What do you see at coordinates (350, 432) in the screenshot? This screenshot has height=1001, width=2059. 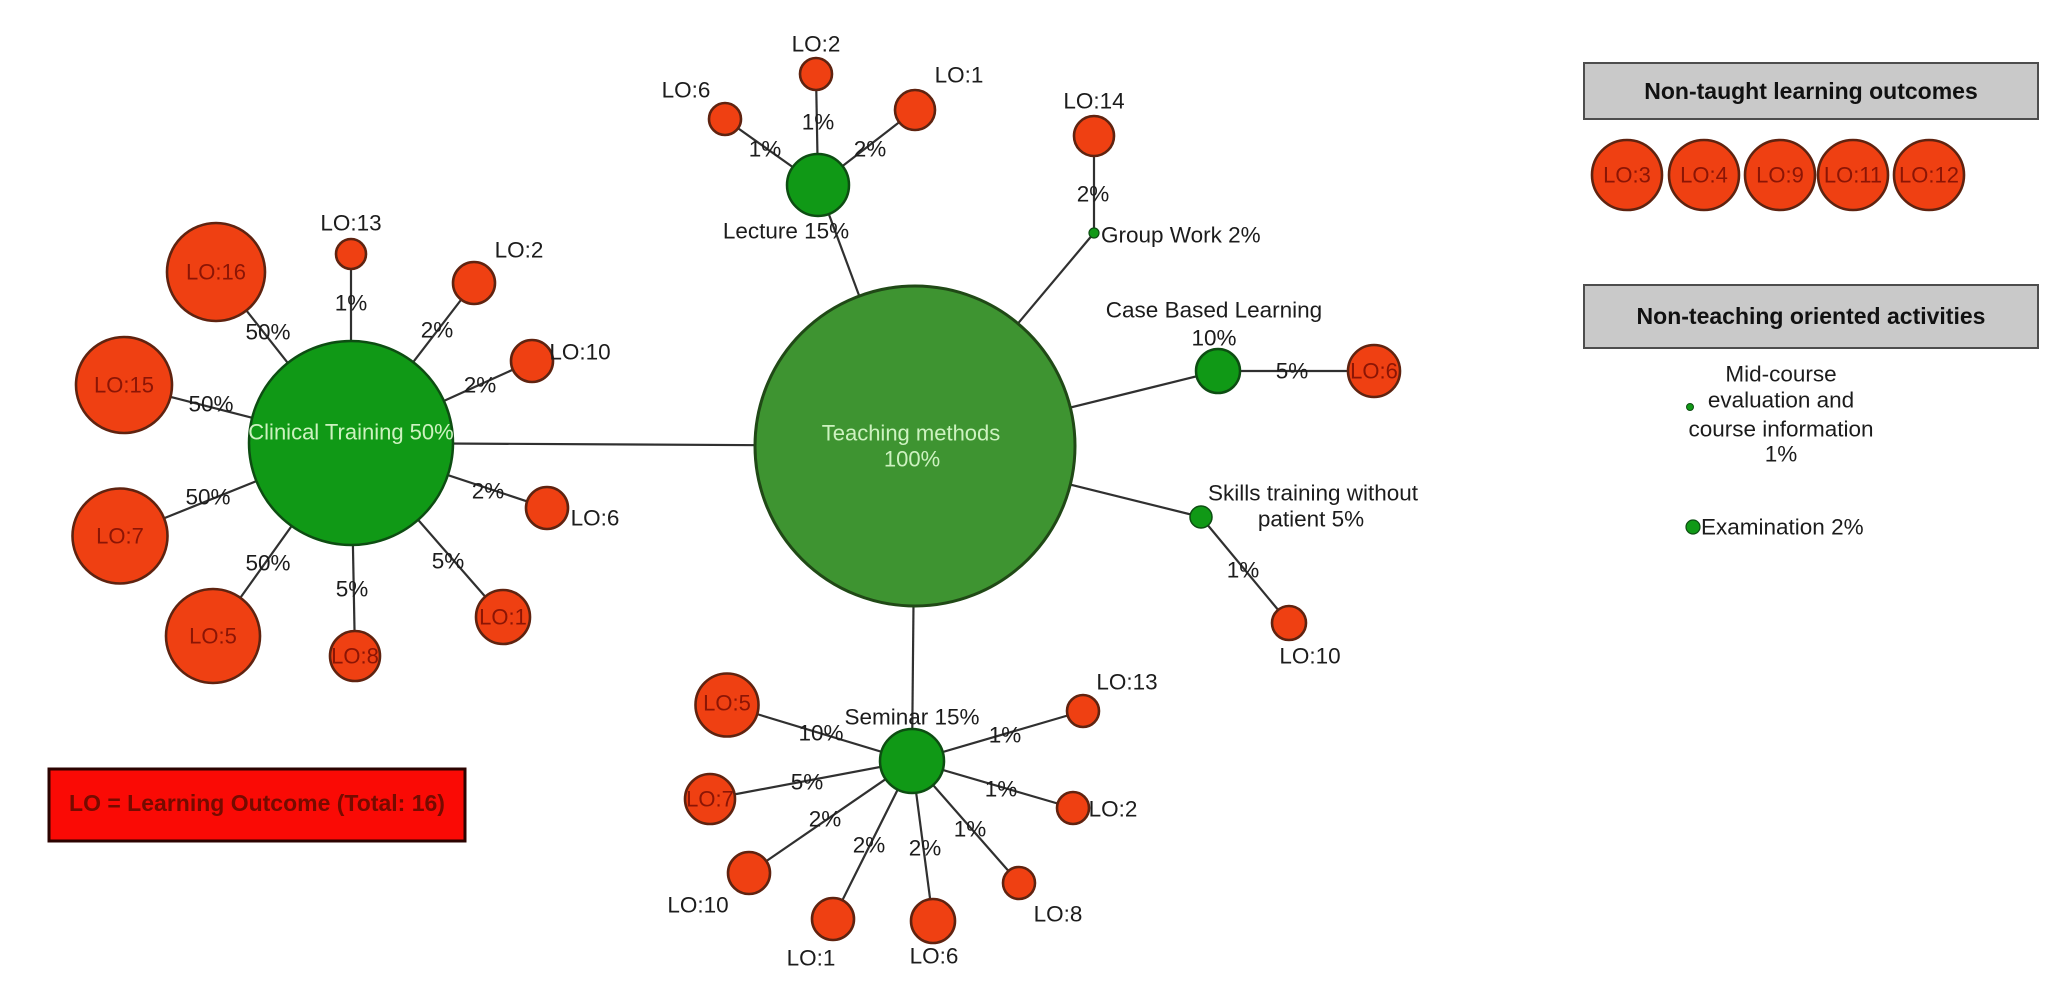 I see `svg-text: Clinical Training 50%` at bounding box center [350, 432].